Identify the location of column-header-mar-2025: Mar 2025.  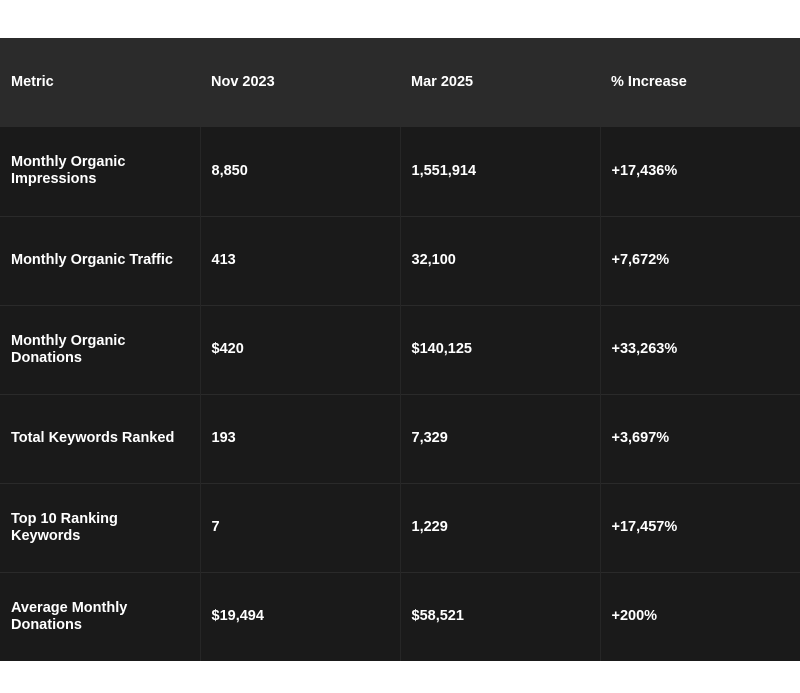
(442, 82).